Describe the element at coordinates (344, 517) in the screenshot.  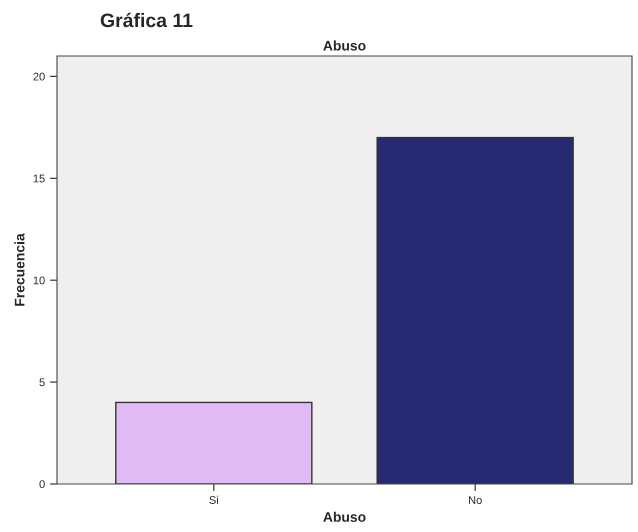
I see `x-axis-title: Abuso` at that location.